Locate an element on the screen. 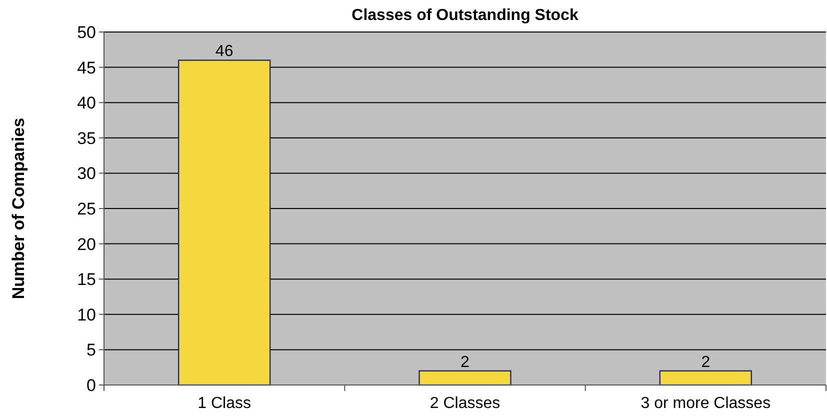 The image size is (827, 420). y-tick-label: 15 is located at coordinates (86, 280).